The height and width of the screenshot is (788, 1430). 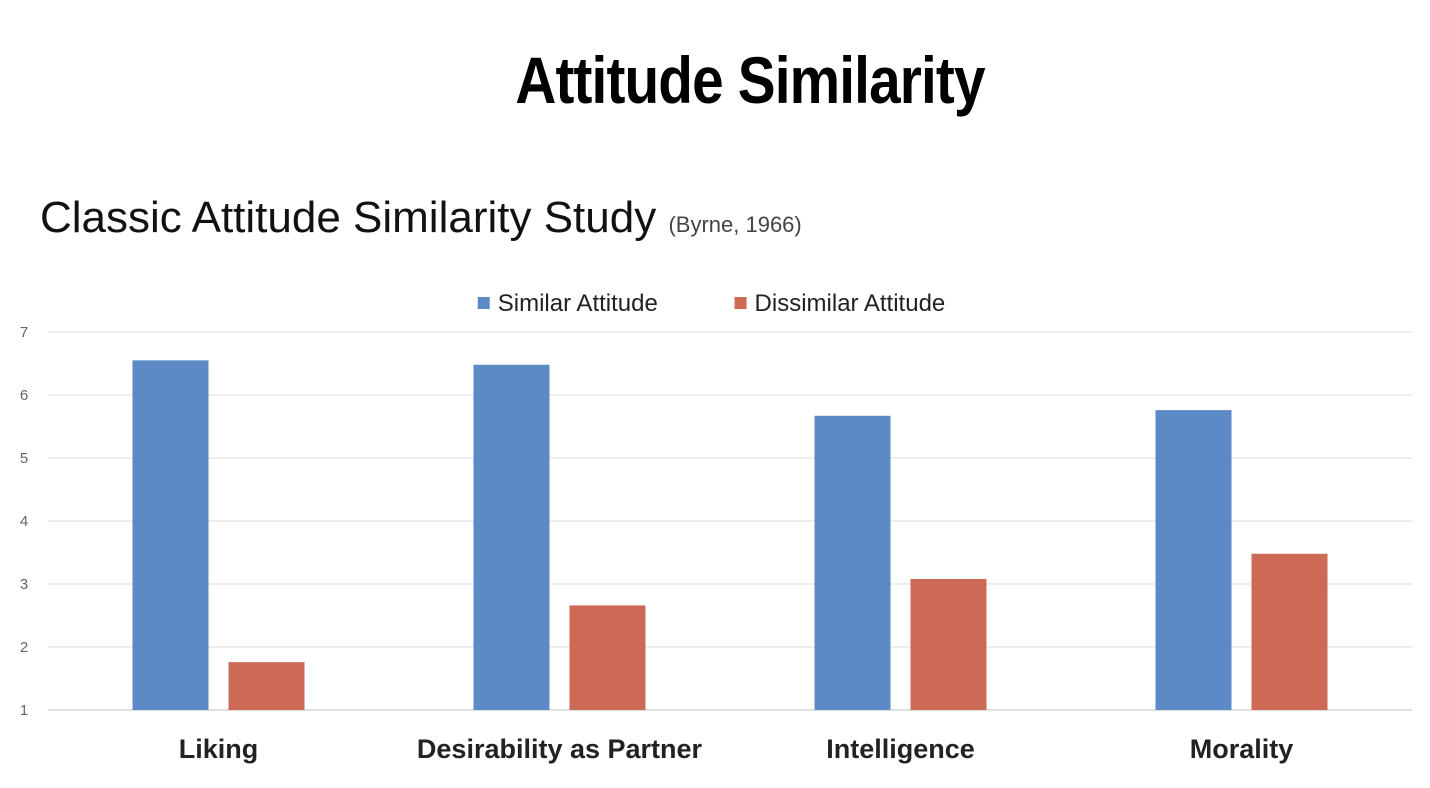 What do you see at coordinates (24, 584) in the screenshot?
I see `y-tick-label: 3` at bounding box center [24, 584].